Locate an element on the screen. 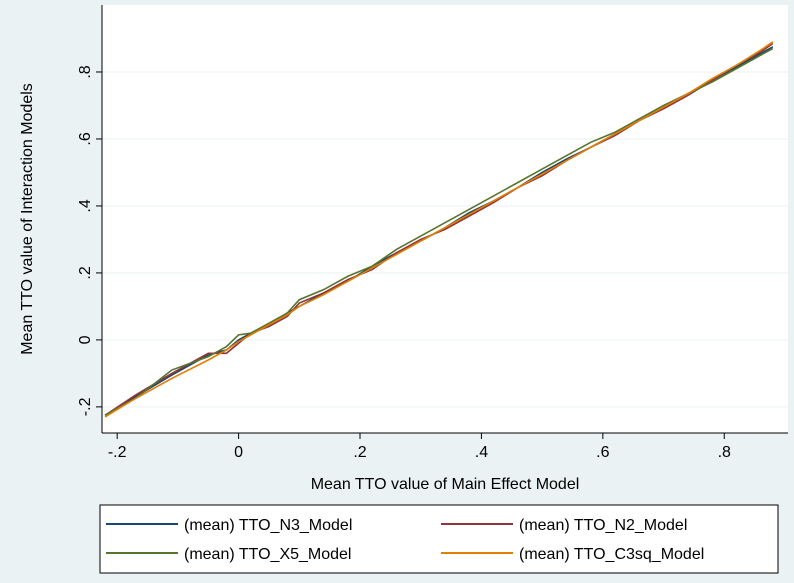 This screenshot has height=583, width=794. y-tick-label: .4 is located at coordinates (85, 205).